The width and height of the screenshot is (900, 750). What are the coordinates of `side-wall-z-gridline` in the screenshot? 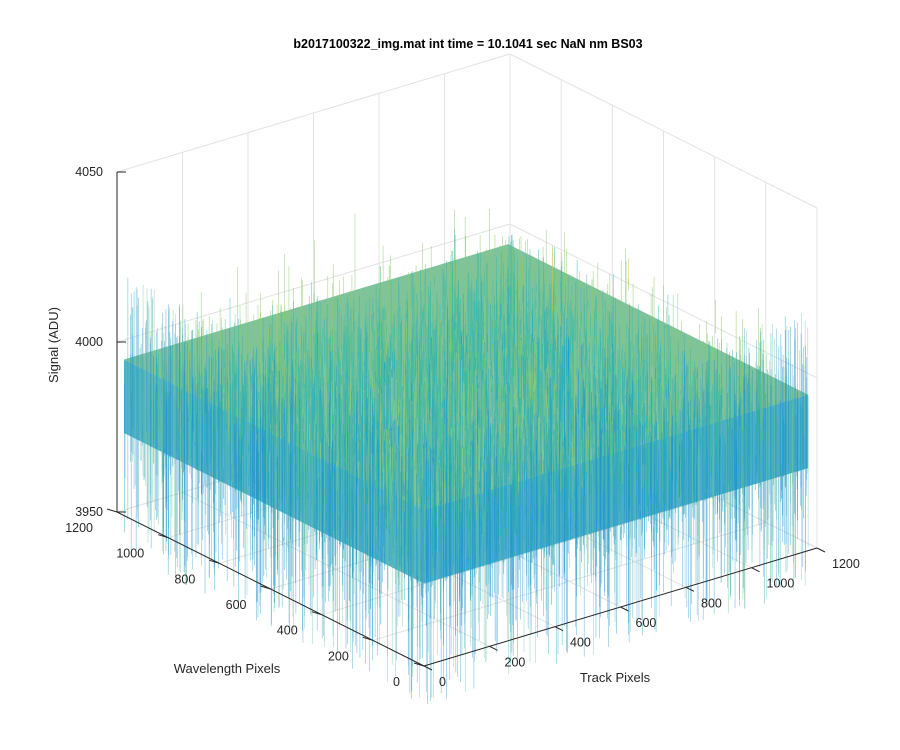 It's located at (663, 131).